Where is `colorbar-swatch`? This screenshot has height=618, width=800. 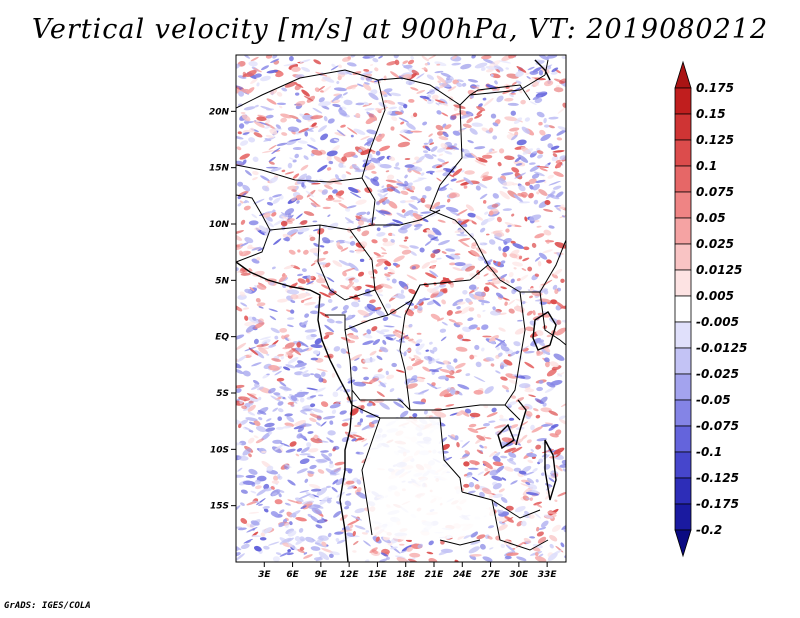 colorbar-swatch is located at coordinates (683, 543).